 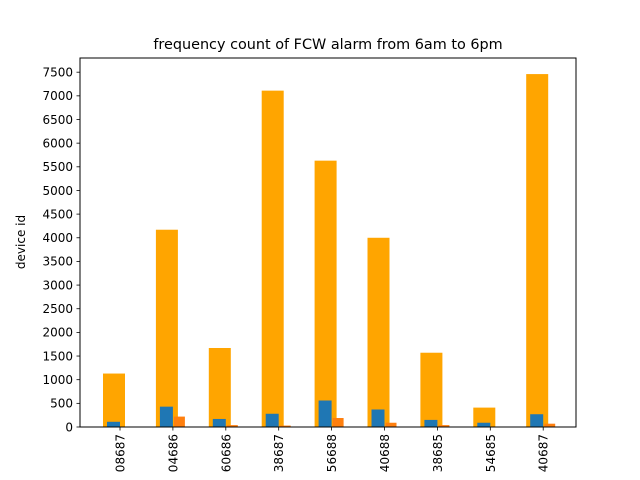 What do you see at coordinates (544, 453) in the screenshot?
I see `x-tick-label: 40687` at bounding box center [544, 453].